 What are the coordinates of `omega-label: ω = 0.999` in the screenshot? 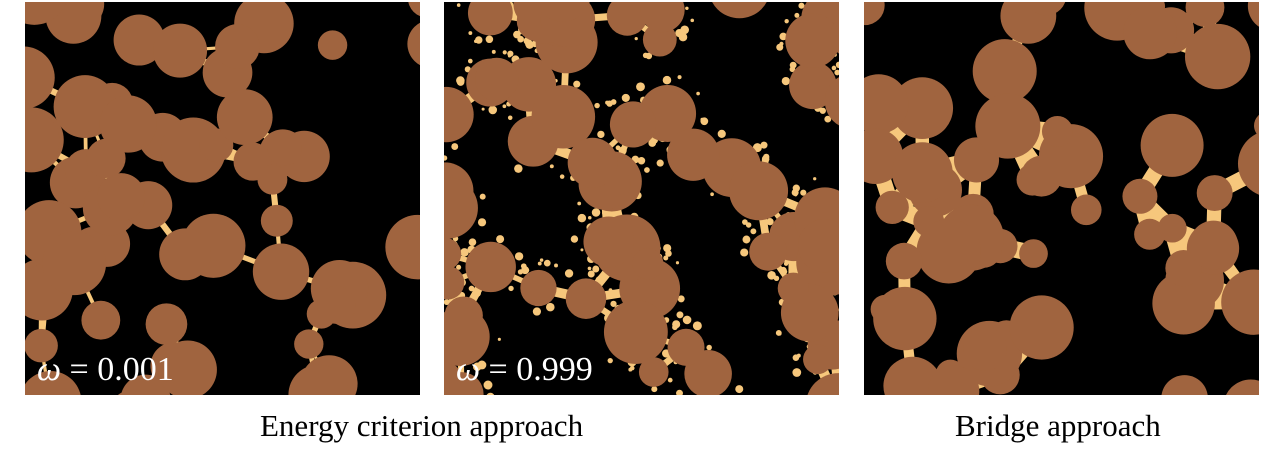 It's located at (524, 370).